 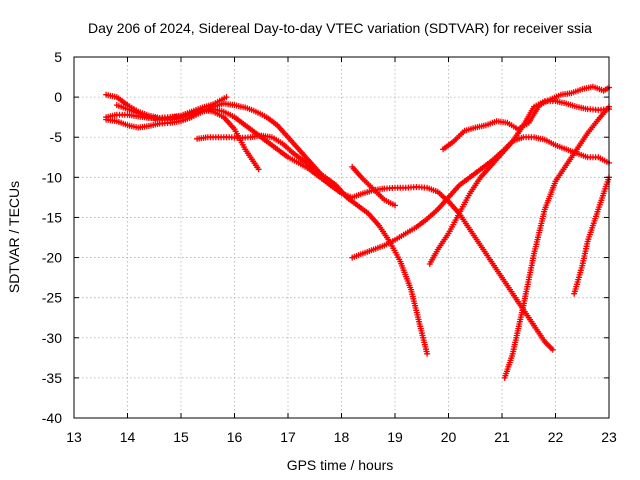 What do you see at coordinates (52, 217) in the screenshot?
I see `y-tick-label: -15` at bounding box center [52, 217].